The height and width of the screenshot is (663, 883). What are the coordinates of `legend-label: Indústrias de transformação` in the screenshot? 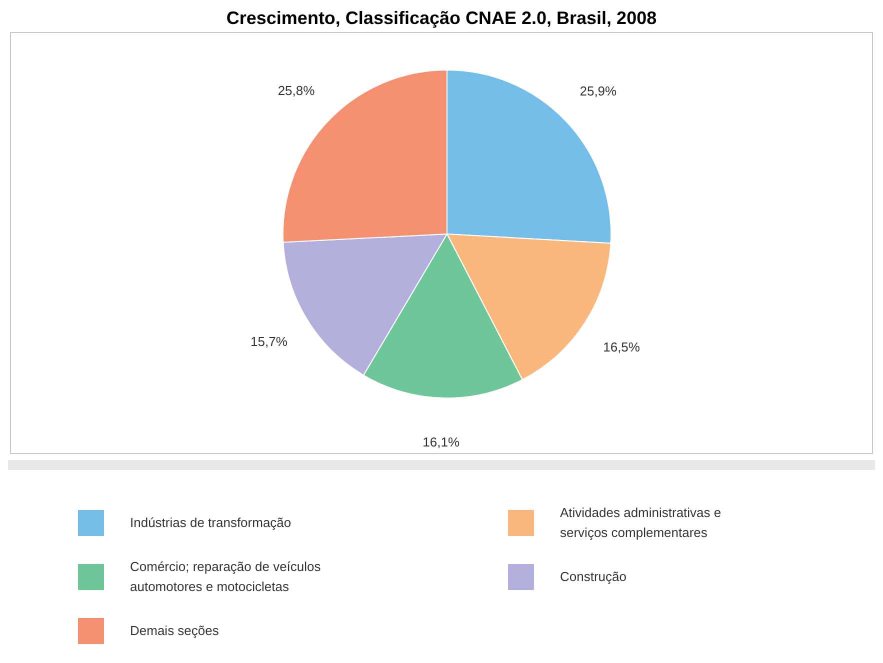 It's located at (211, 523).